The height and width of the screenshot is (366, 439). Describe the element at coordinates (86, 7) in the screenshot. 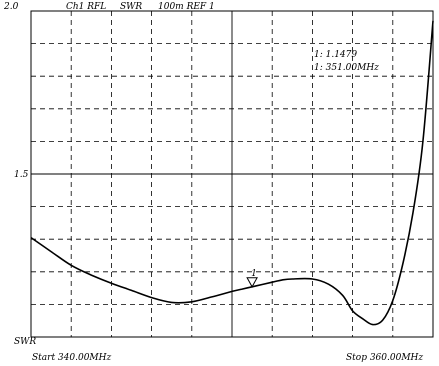

I see `channel-label: Ch1 RFL` at that location.